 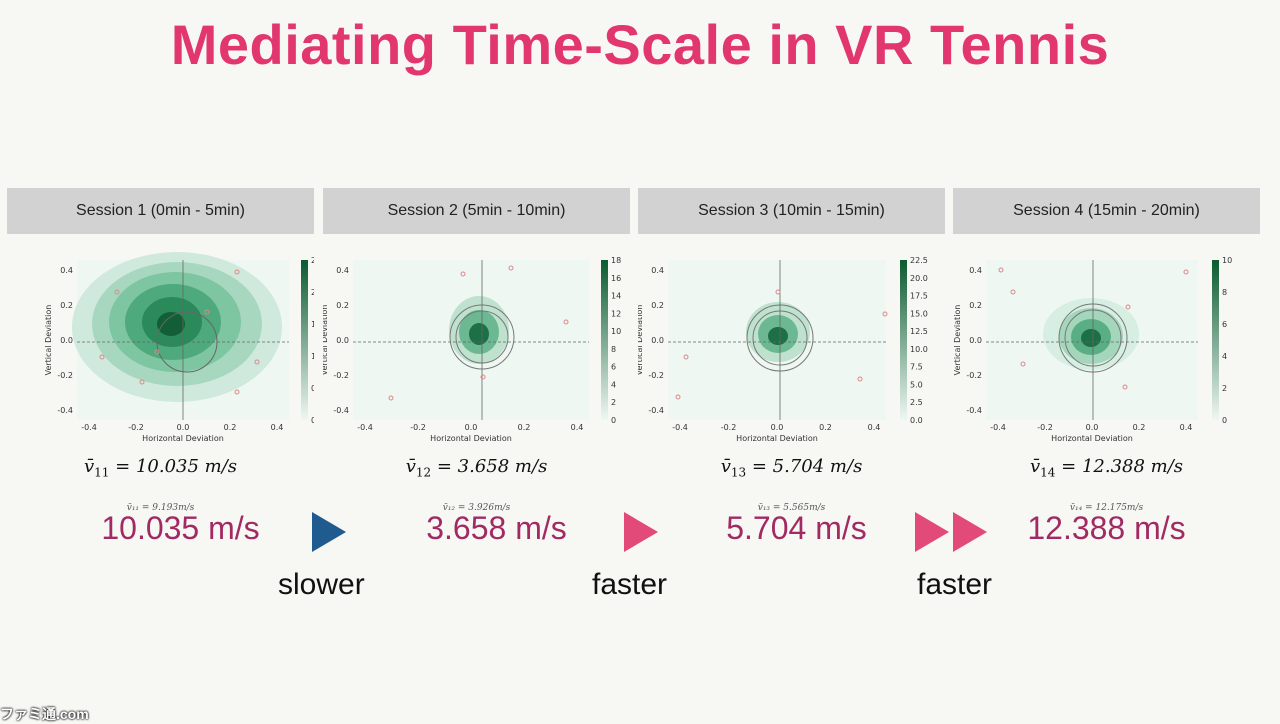 What do you see at coordinates (160, 211) in the screenshot?
I see `session-1-header: Session 1 (0min - 5min)` at bounding box center [160, 211].